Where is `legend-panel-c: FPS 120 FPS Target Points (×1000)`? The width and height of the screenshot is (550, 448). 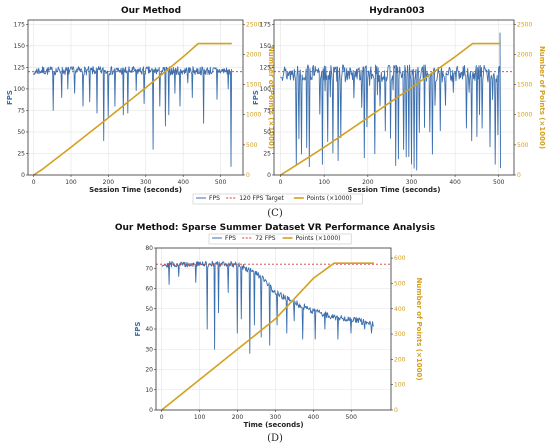 legend-panel-c: FPS 120 FPS Target Points (×1000) is located at coordinates (277, 199).